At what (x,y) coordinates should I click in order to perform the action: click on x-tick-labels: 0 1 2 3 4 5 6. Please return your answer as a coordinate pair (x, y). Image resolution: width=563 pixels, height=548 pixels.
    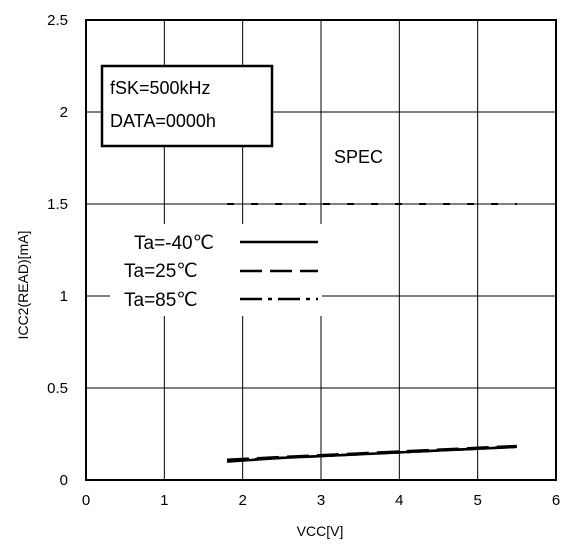
    Looking at the image, I should click on (321, 500).